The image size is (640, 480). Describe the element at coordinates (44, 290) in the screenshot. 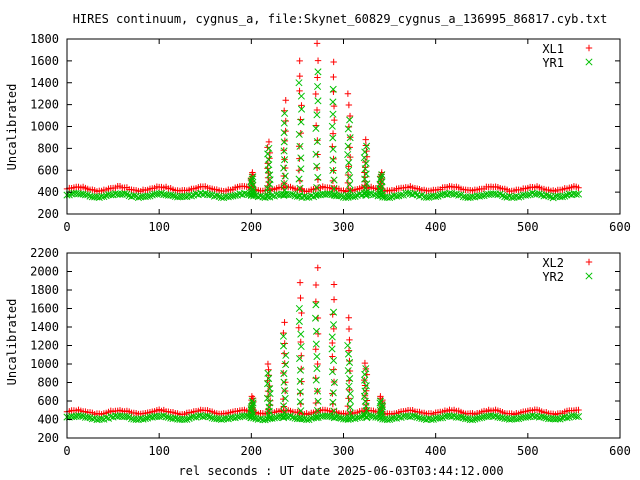

I see `y-tick-label: 1800` at that location.